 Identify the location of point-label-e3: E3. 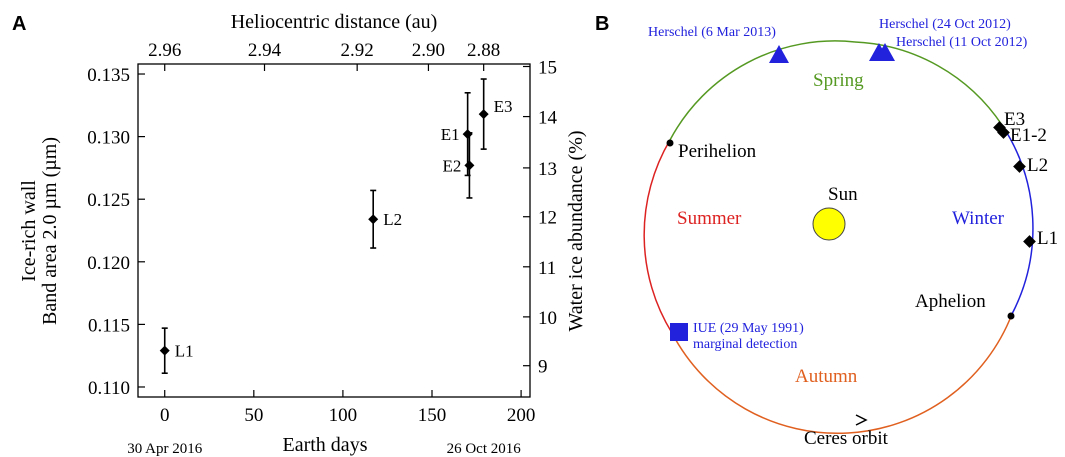
(503, 106).